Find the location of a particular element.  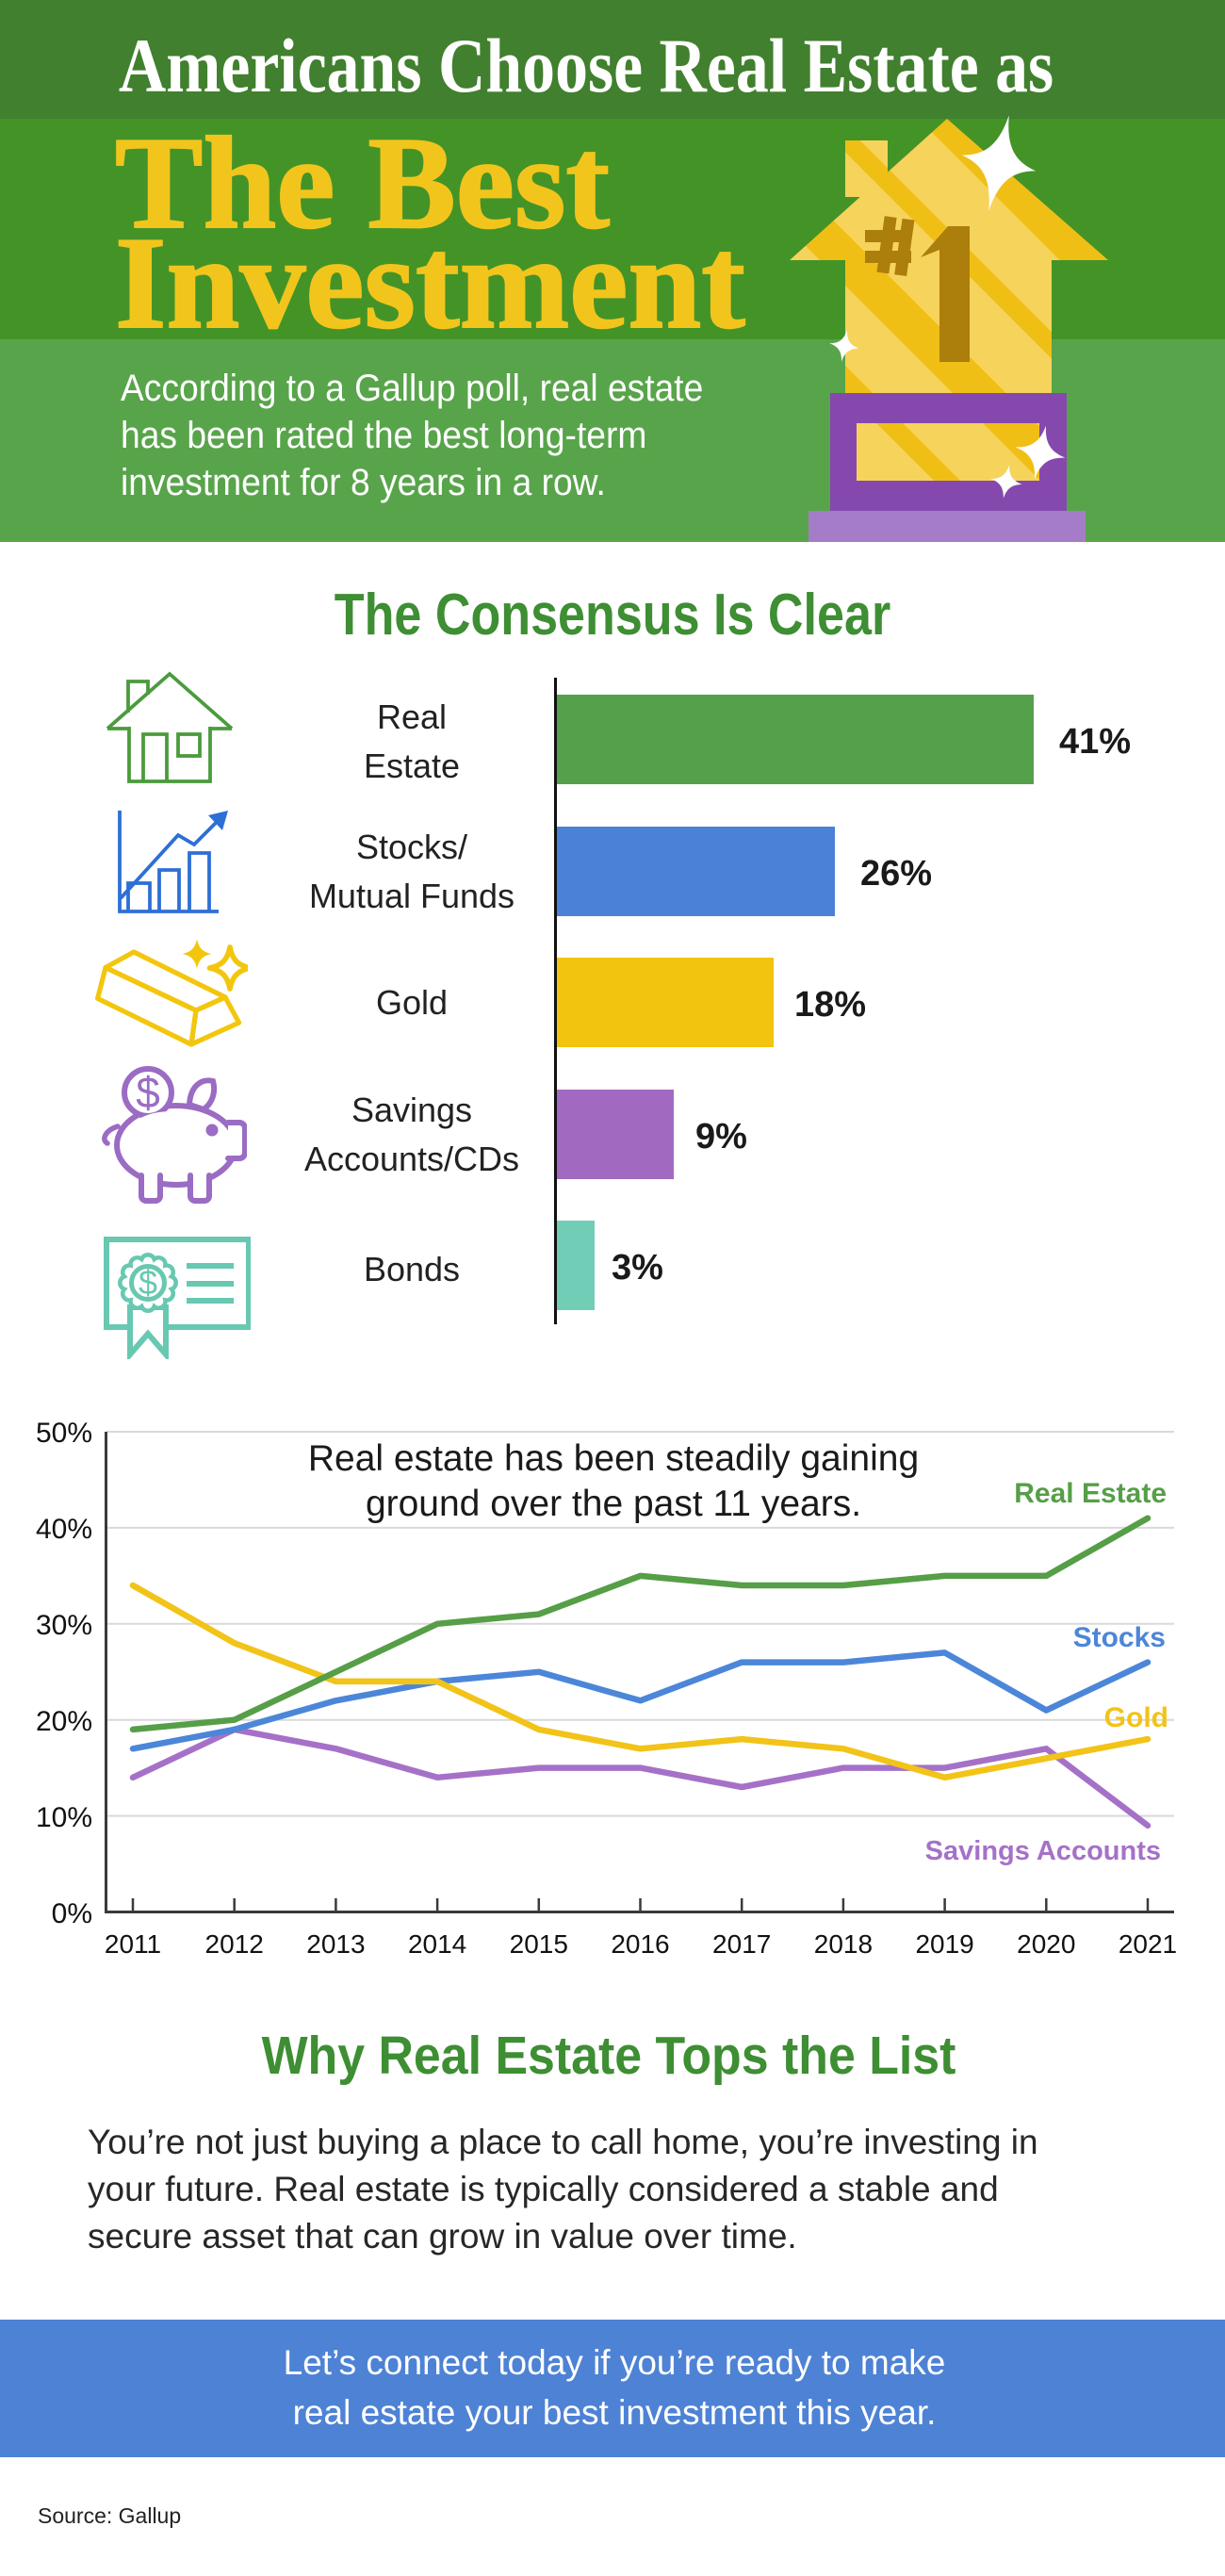

svg-text: 10% is located at coordinates (64, 1817).